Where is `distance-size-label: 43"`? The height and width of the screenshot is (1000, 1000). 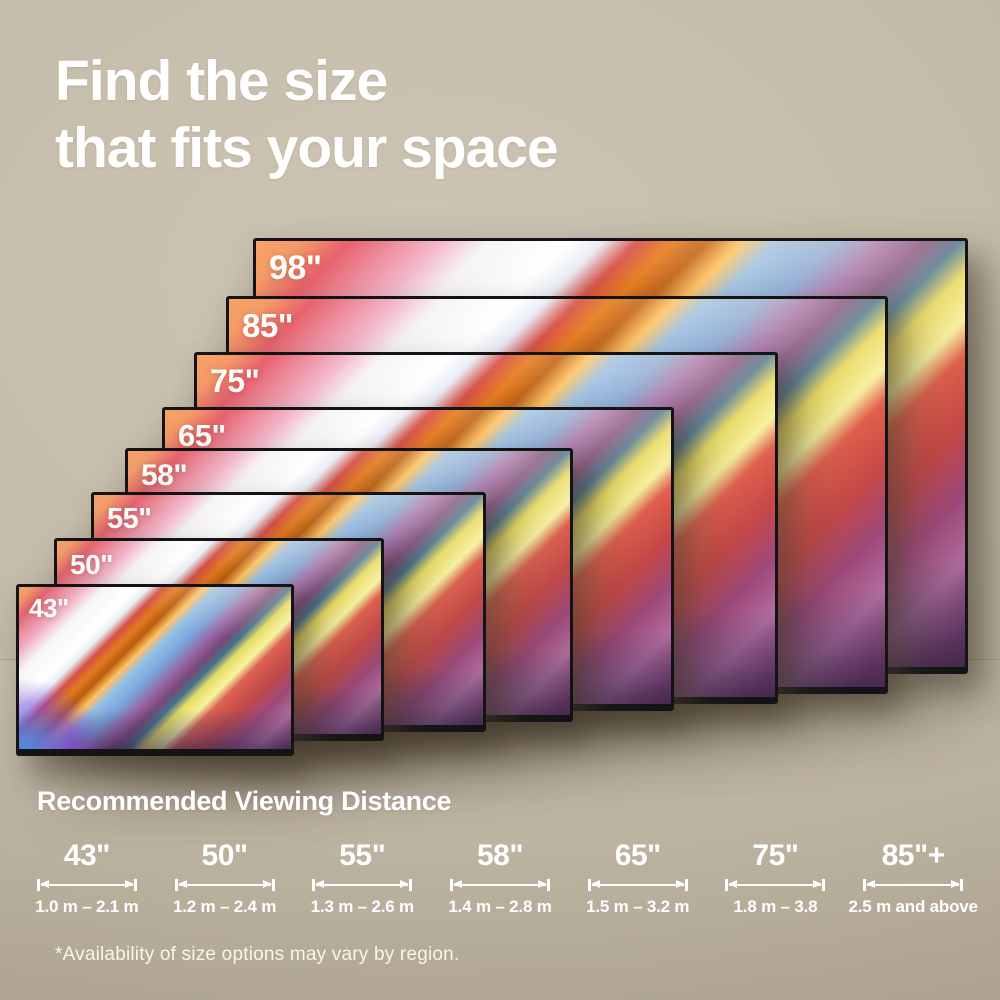 distance-size-label: 43" is located at coordinates (87, 855).